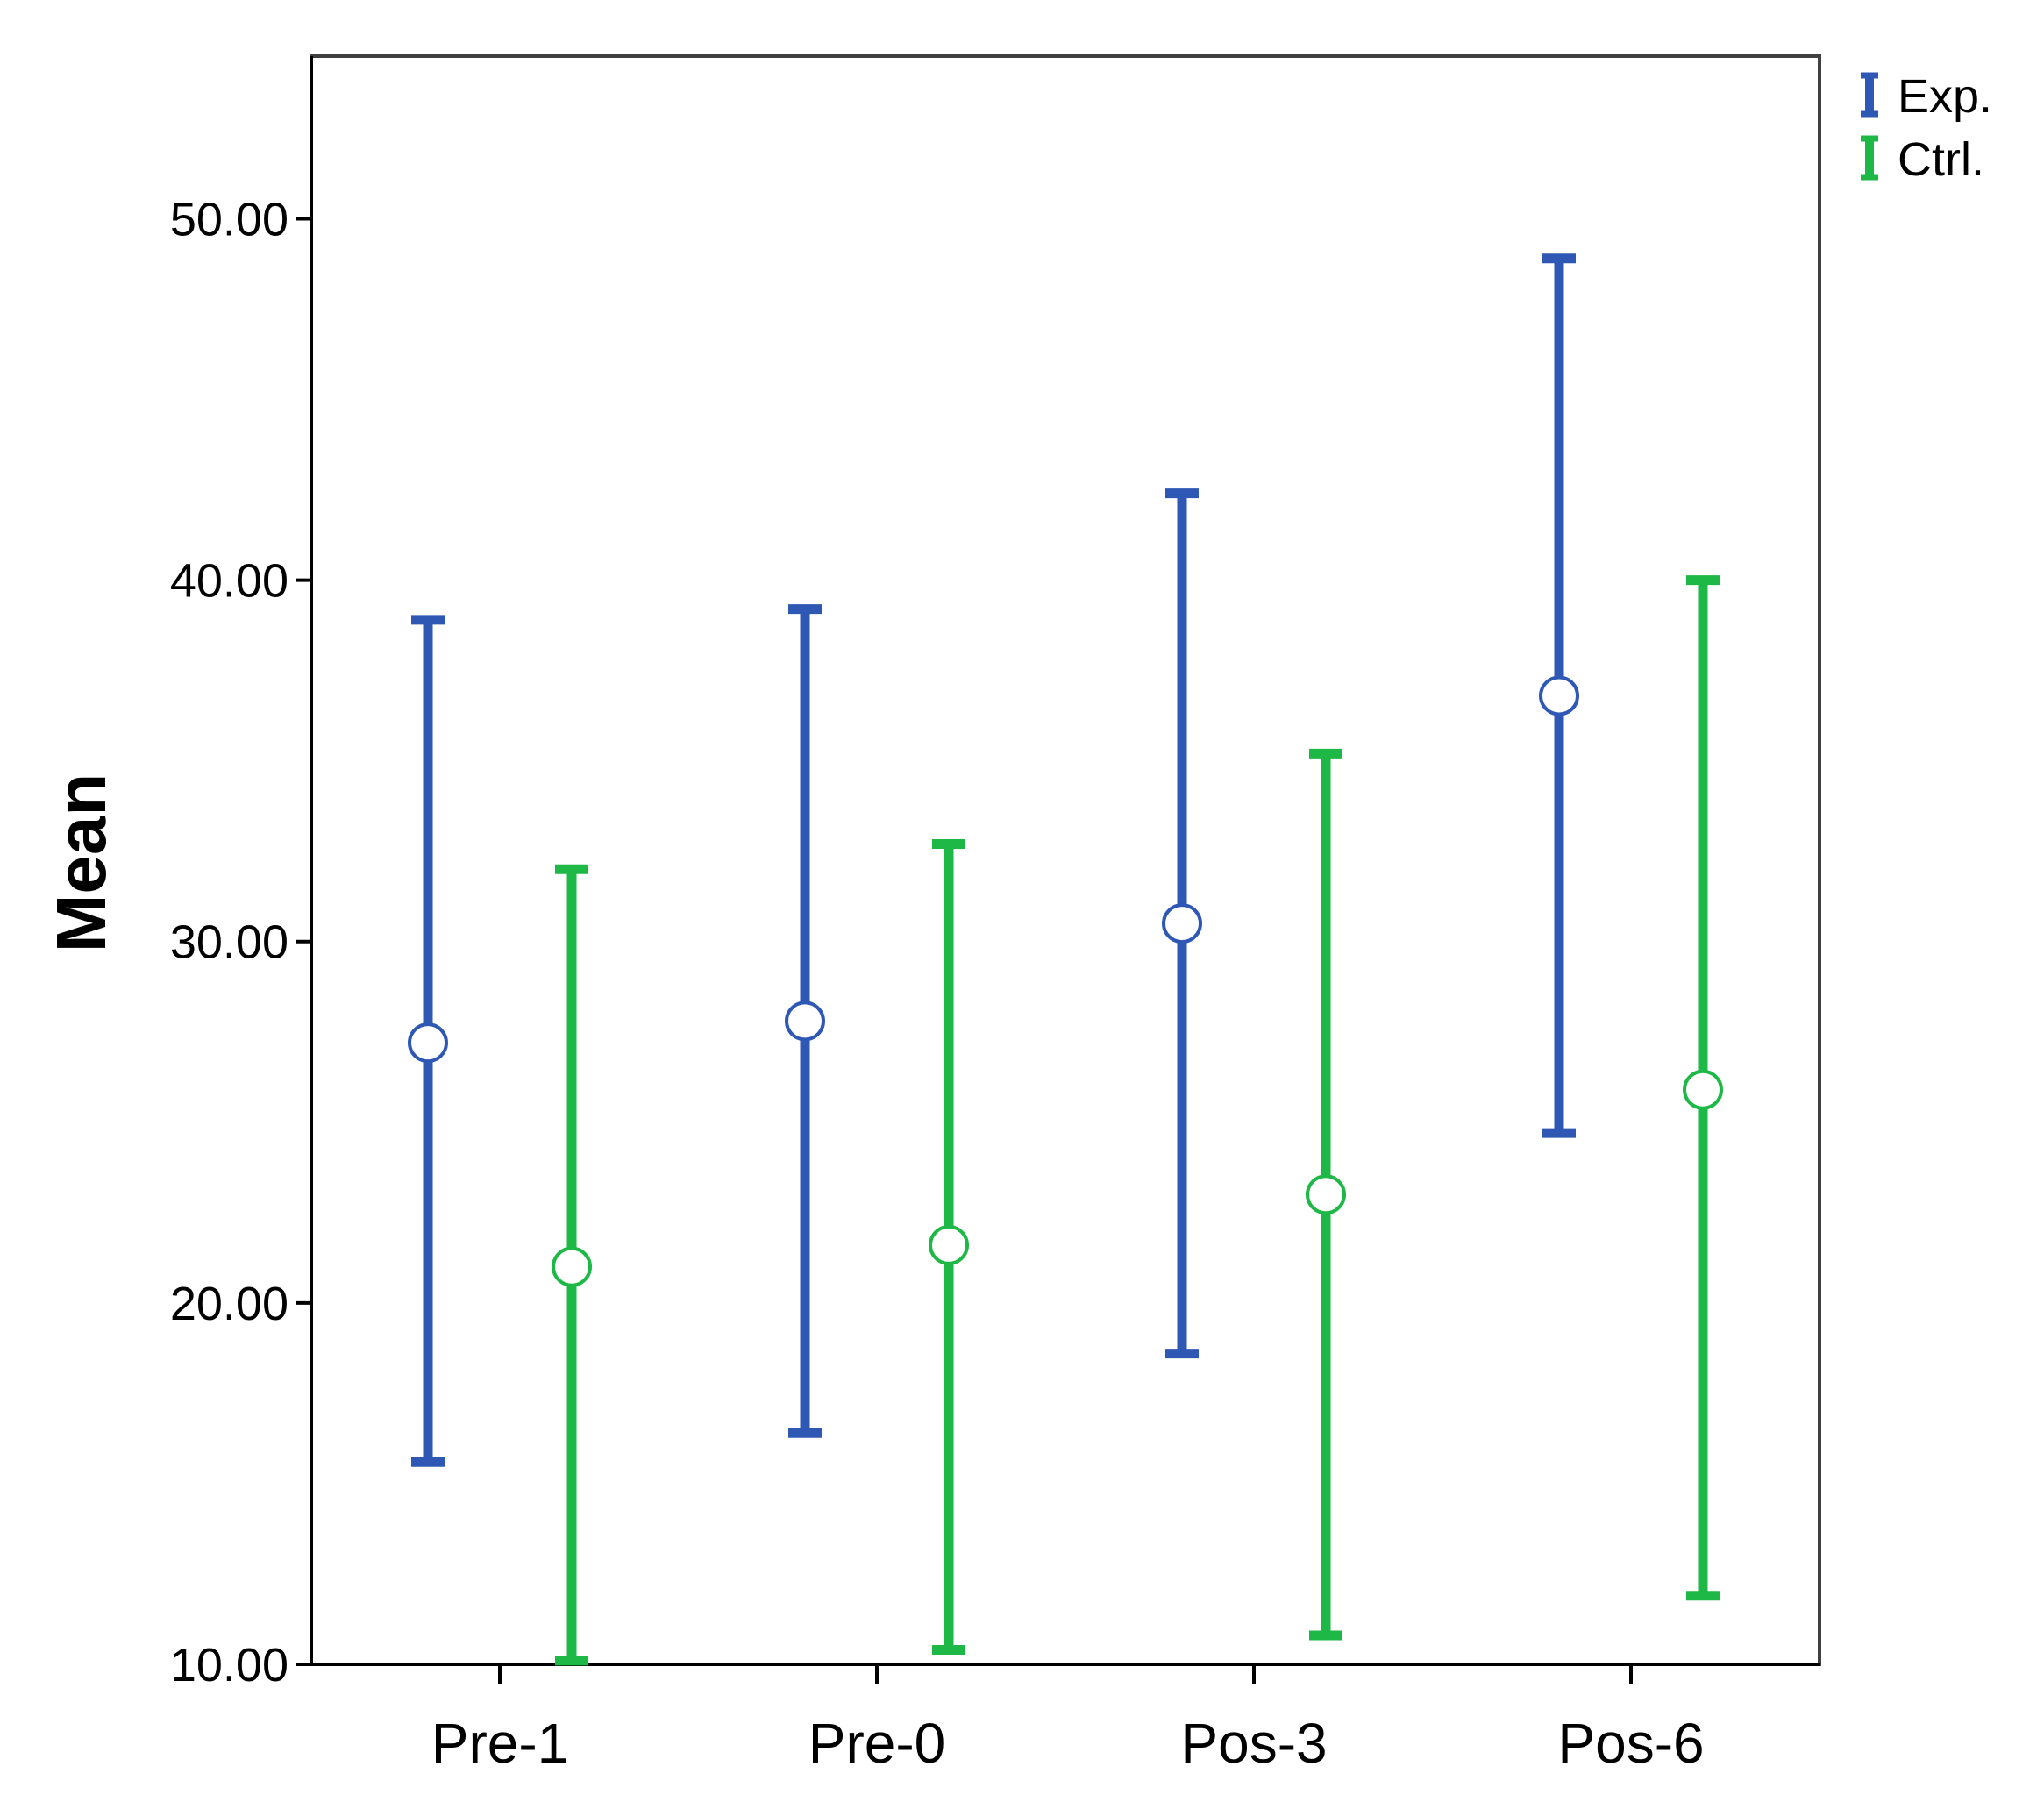 The image size is (2044, 1795). I want to click on y-axis-ticks: 10.00 20.00 30.00 40.00 50.00, so click(240, 942).